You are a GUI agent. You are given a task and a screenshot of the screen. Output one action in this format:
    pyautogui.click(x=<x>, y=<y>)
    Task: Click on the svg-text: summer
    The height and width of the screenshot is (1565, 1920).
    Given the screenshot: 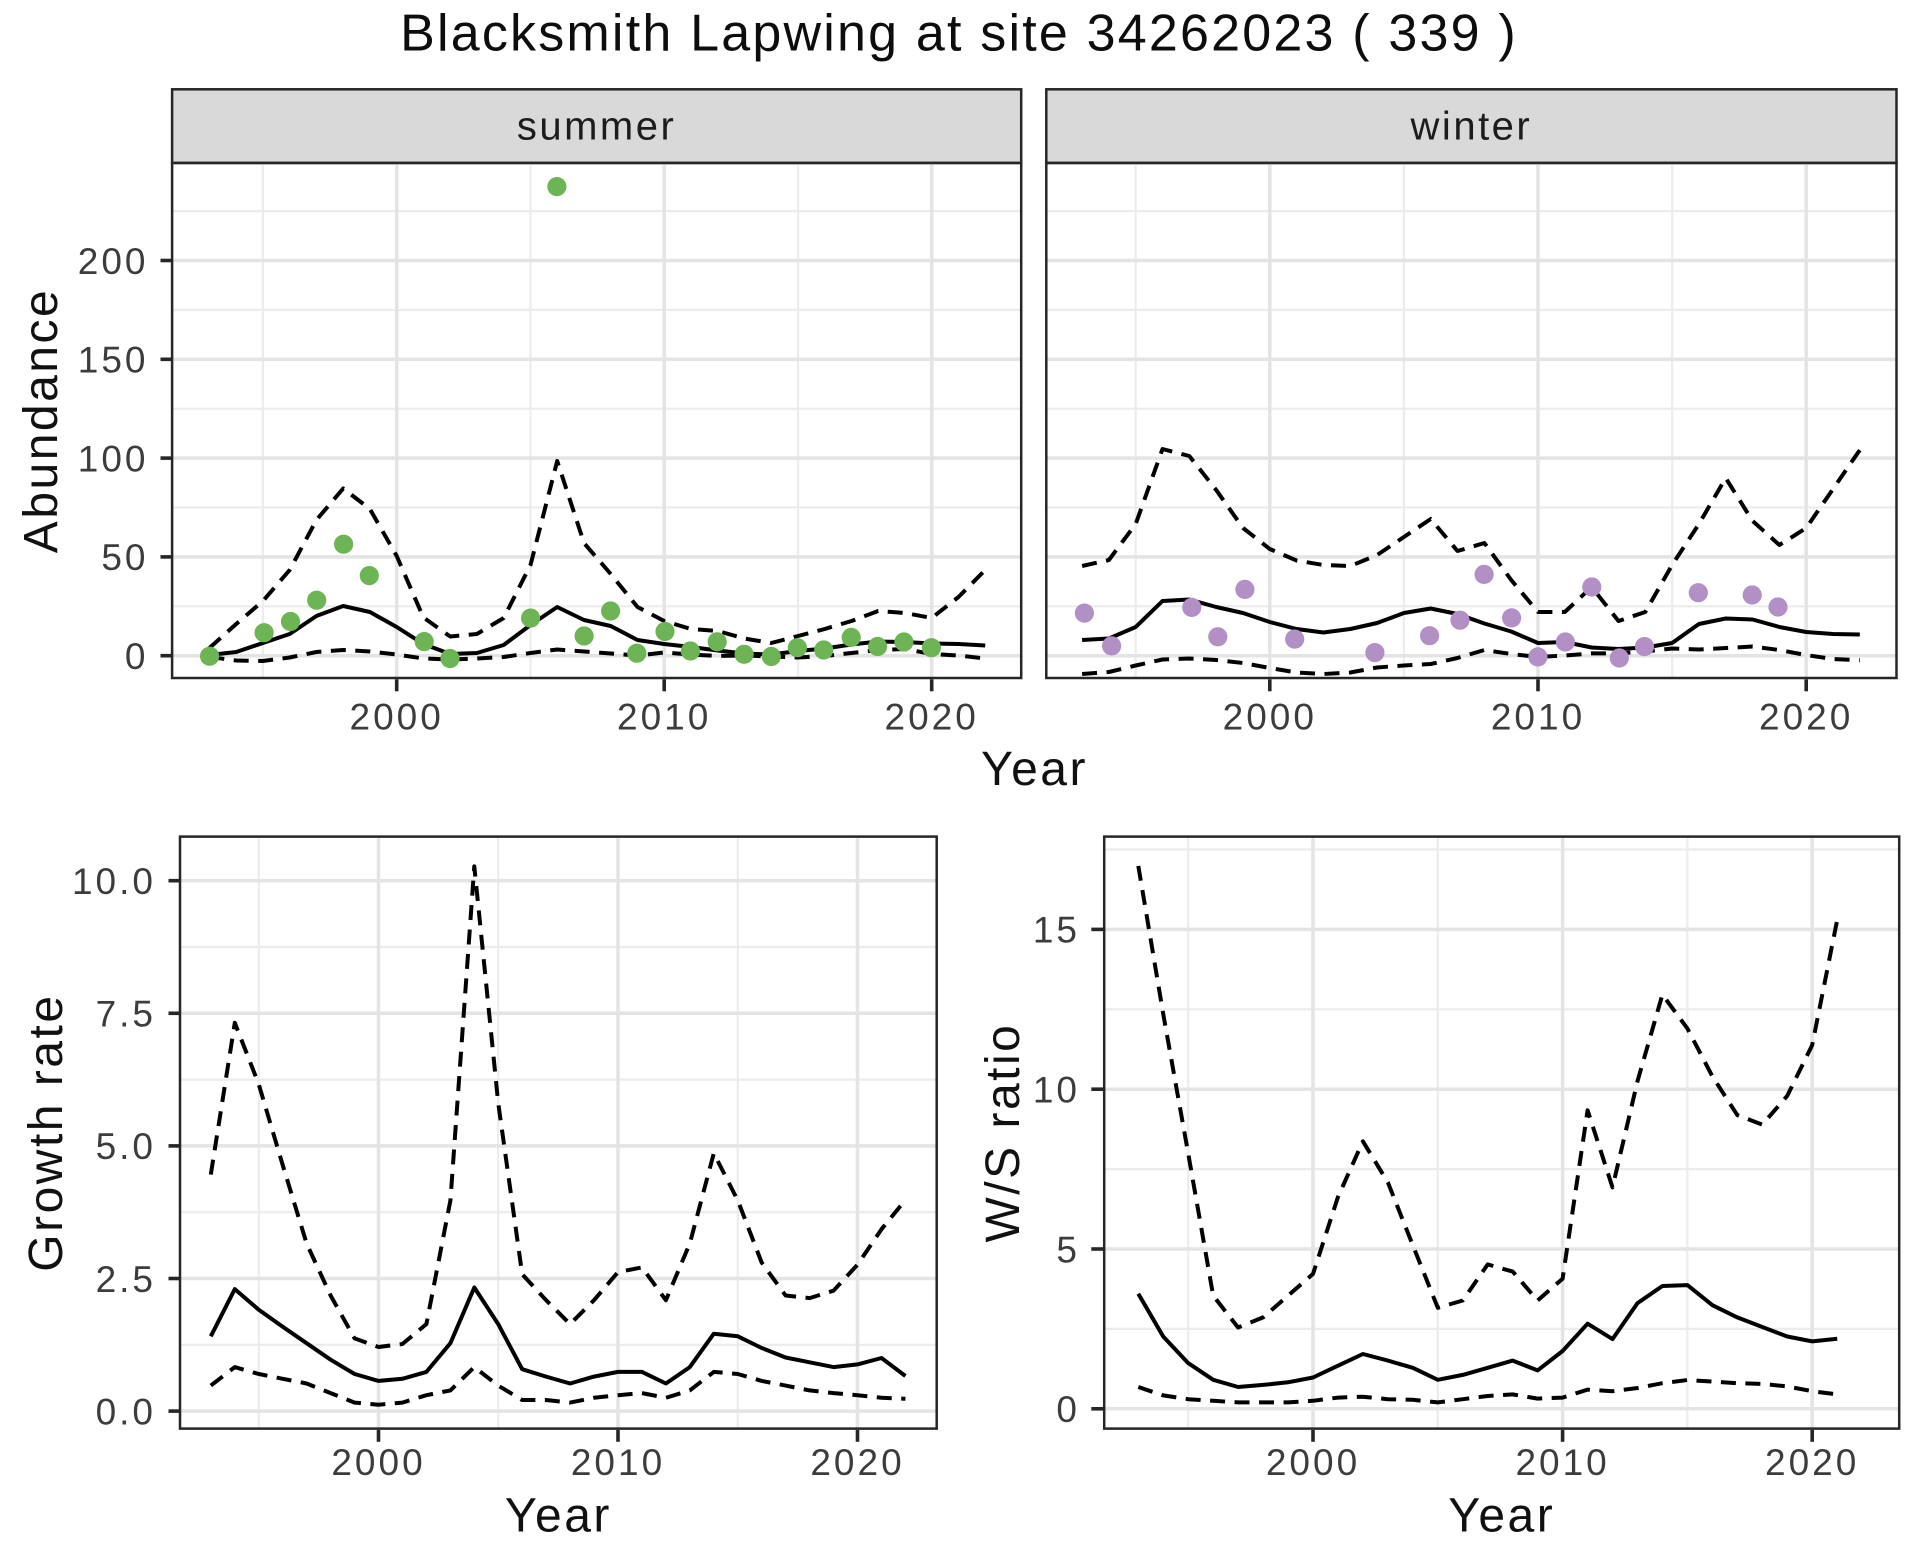 What is the action you would take?
    pyautogui.click(x=596, y=127)
    